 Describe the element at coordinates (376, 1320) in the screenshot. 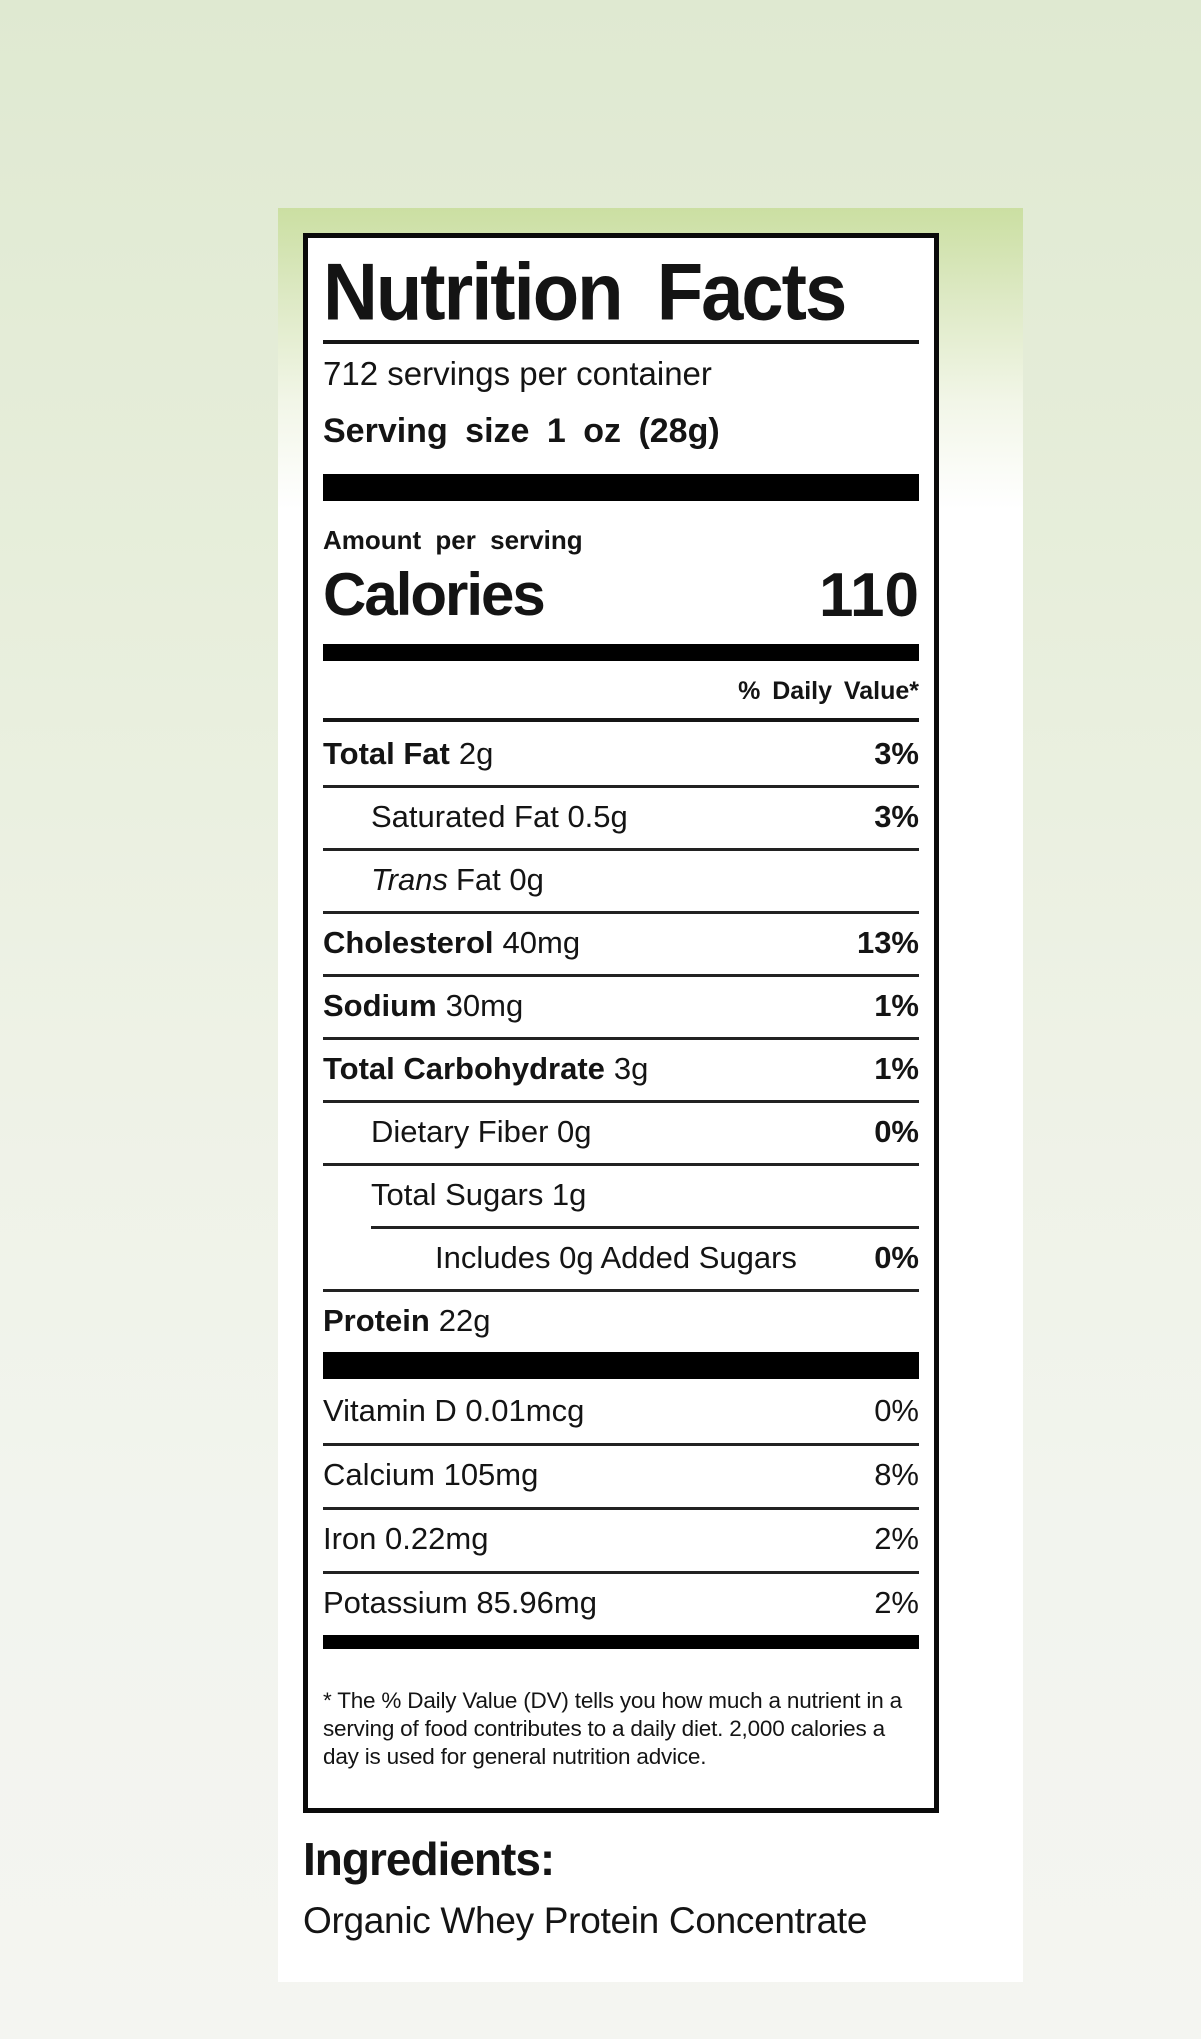

I see `nutrient-name: Protein` at that location.